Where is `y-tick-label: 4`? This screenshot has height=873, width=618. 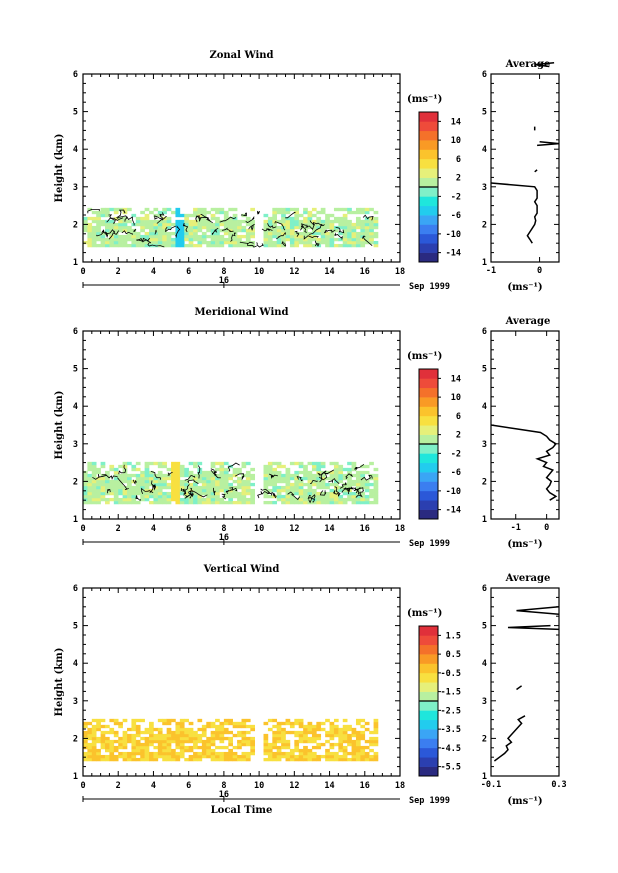
y-tick-label: 4 is located at coordinates (75, 150).